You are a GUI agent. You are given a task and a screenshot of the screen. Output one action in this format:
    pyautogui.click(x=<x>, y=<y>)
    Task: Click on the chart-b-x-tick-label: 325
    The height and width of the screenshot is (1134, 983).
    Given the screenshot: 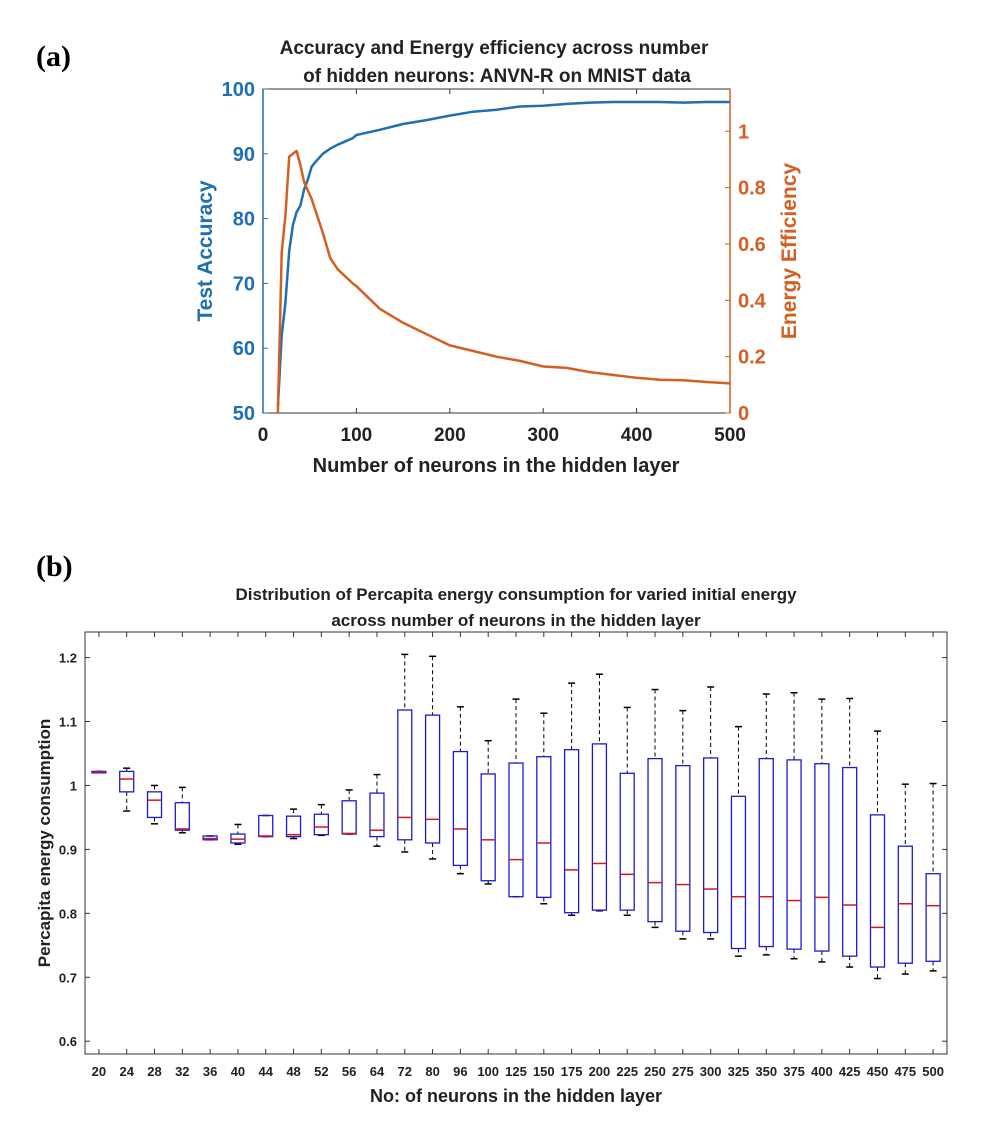 What is the action you would take?
    pyautogui.click(x=739, y=1071)
    